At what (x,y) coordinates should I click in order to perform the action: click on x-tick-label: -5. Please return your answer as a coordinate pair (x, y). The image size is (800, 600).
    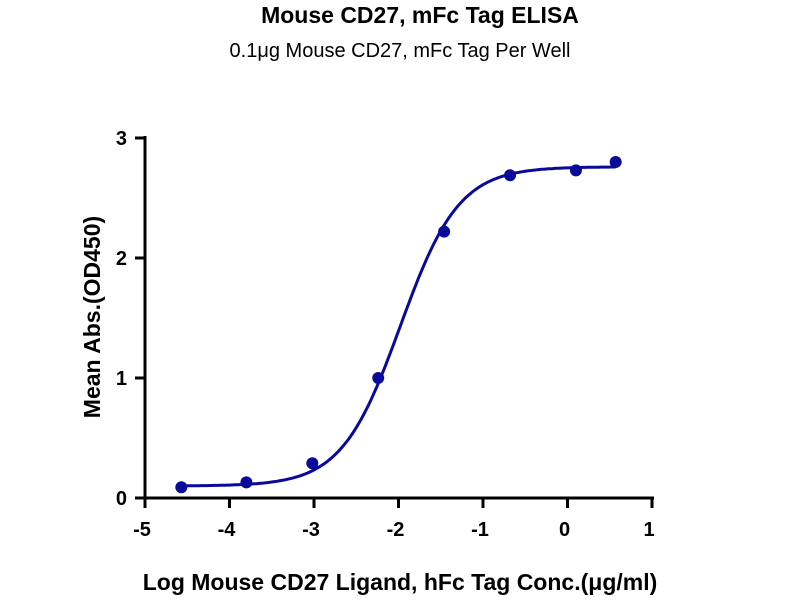
    Looking at the image, I should click on (142, 530).